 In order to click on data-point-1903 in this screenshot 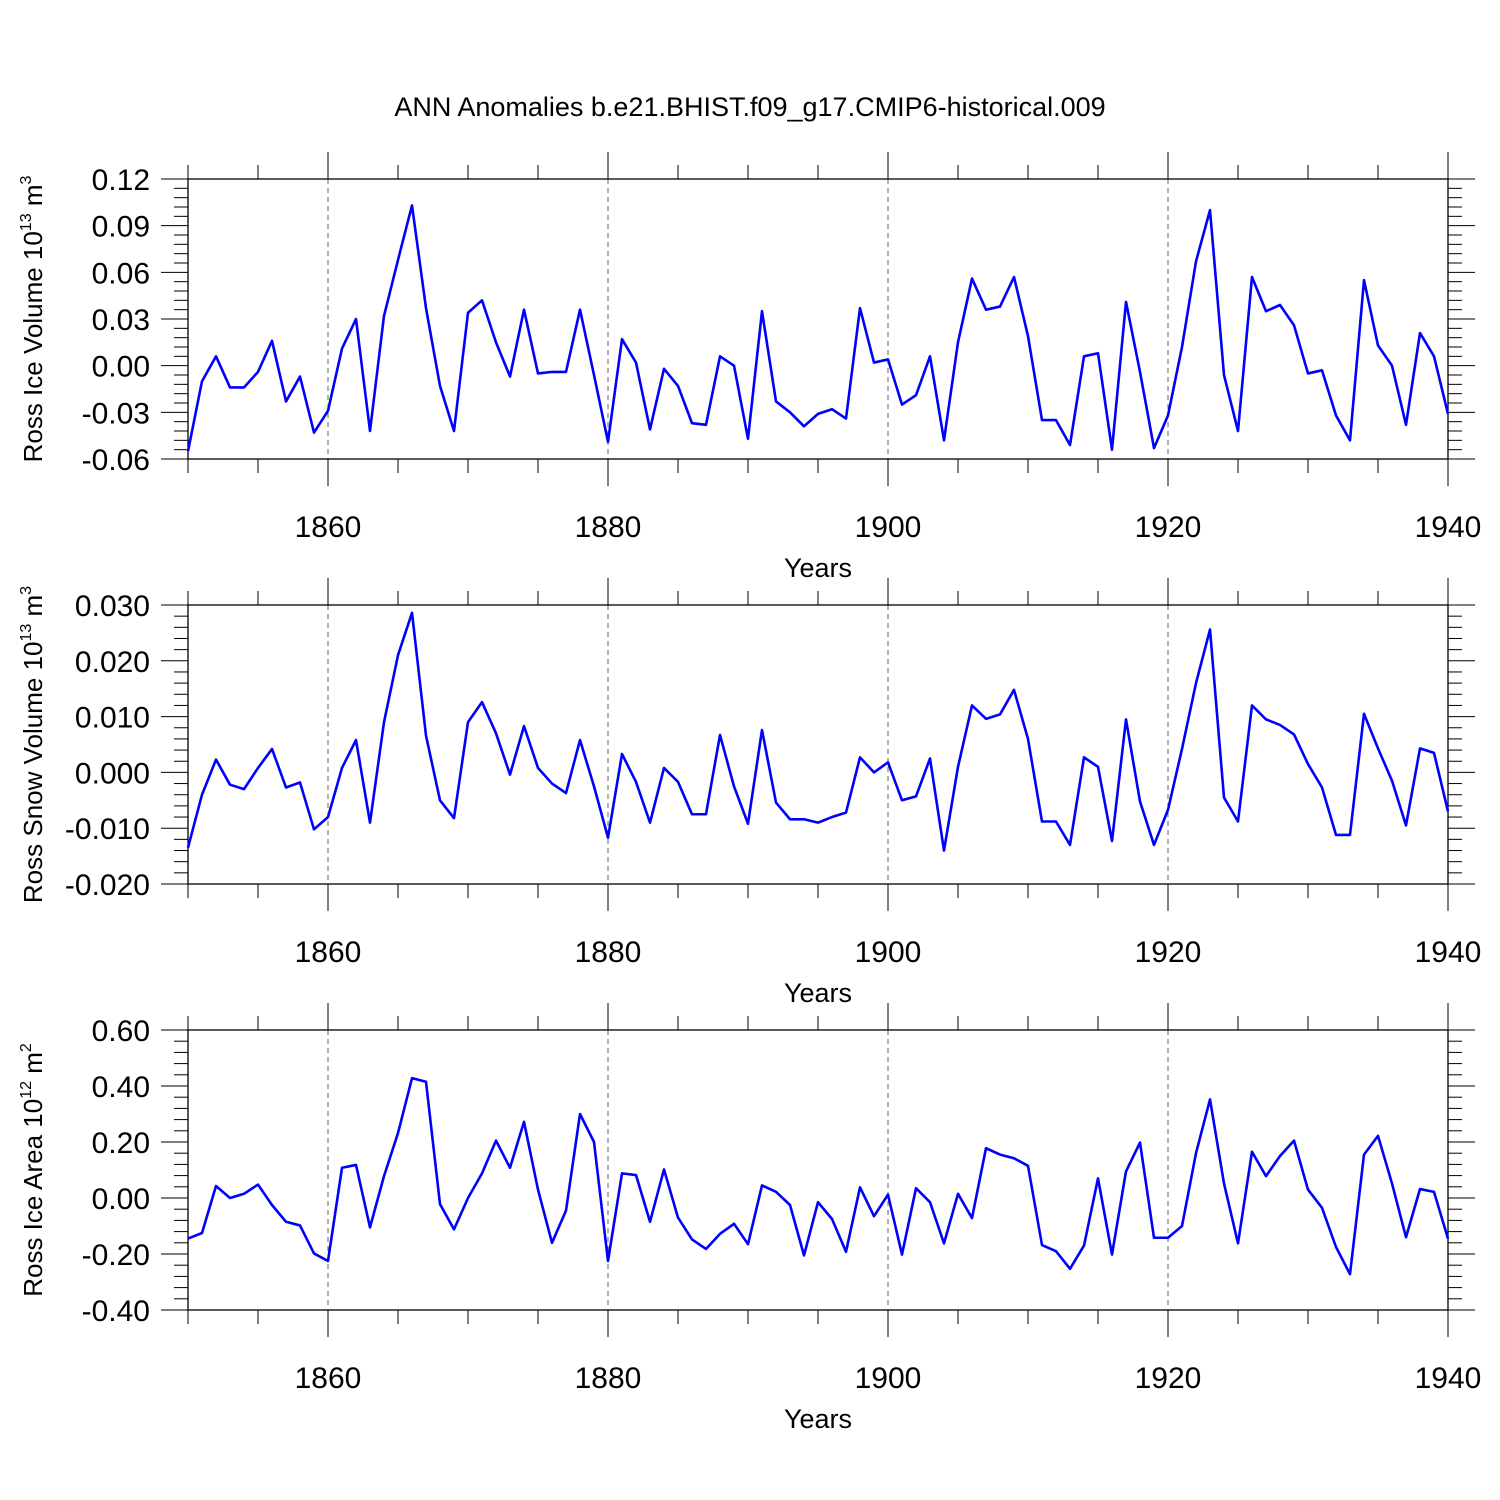, I will do `click(930, 758)`.